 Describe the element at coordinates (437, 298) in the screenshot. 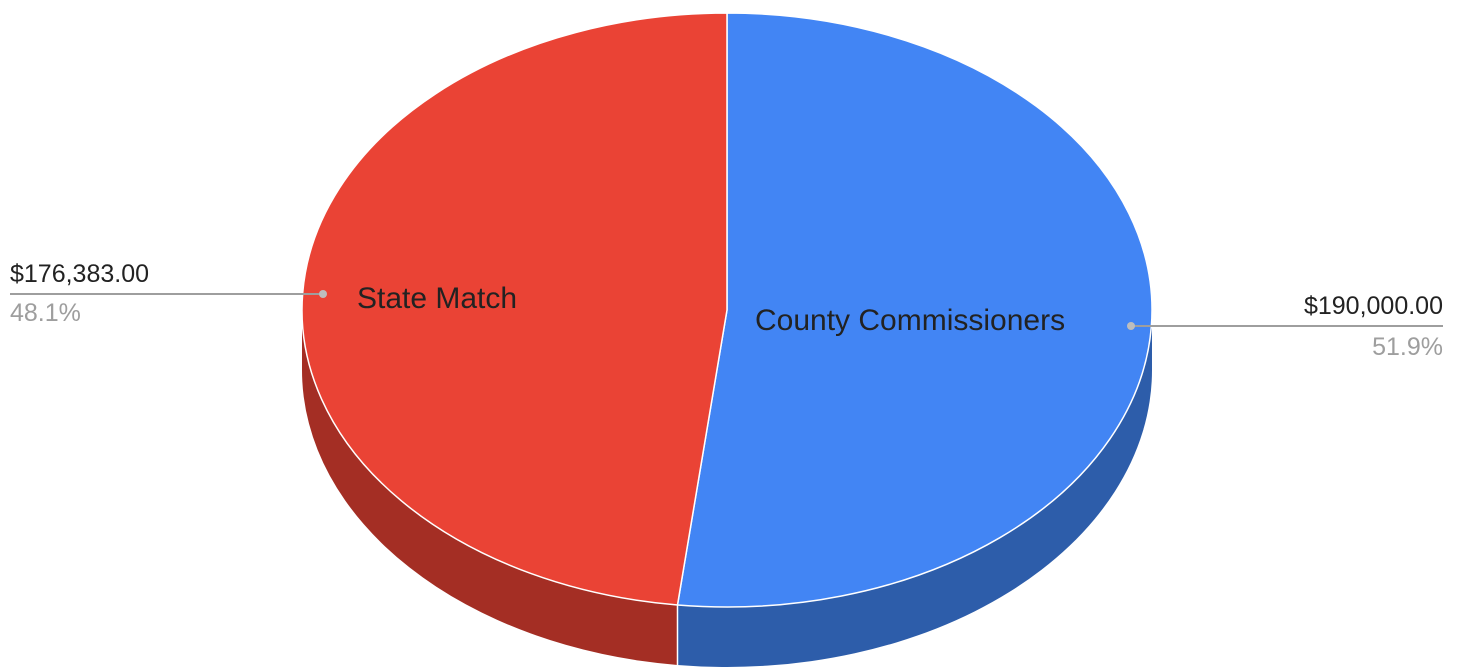

I see `slice-label-state-match: State Match` at that location.